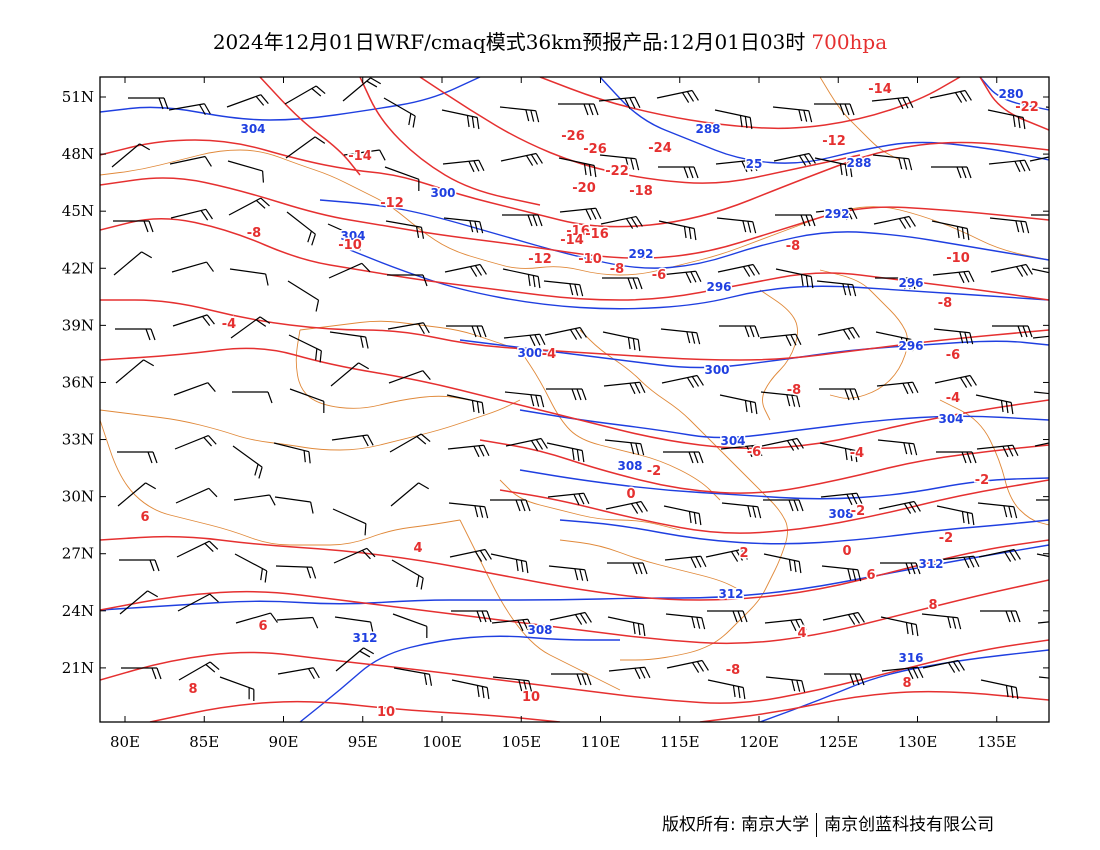 The width and height of the screenshot is (1100, 850). Describe the element at coordinates (707, 129) in the screenshot. I see `height-label: 288` at that location.